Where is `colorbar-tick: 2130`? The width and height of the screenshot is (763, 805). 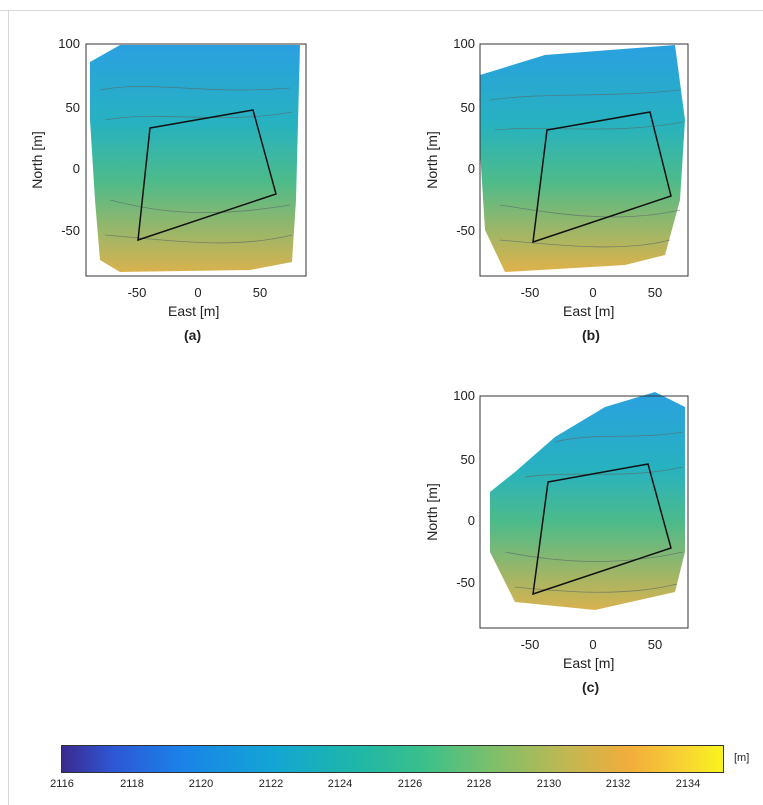
colorbar-tick: 2130 is located at coordinates (549, 784).